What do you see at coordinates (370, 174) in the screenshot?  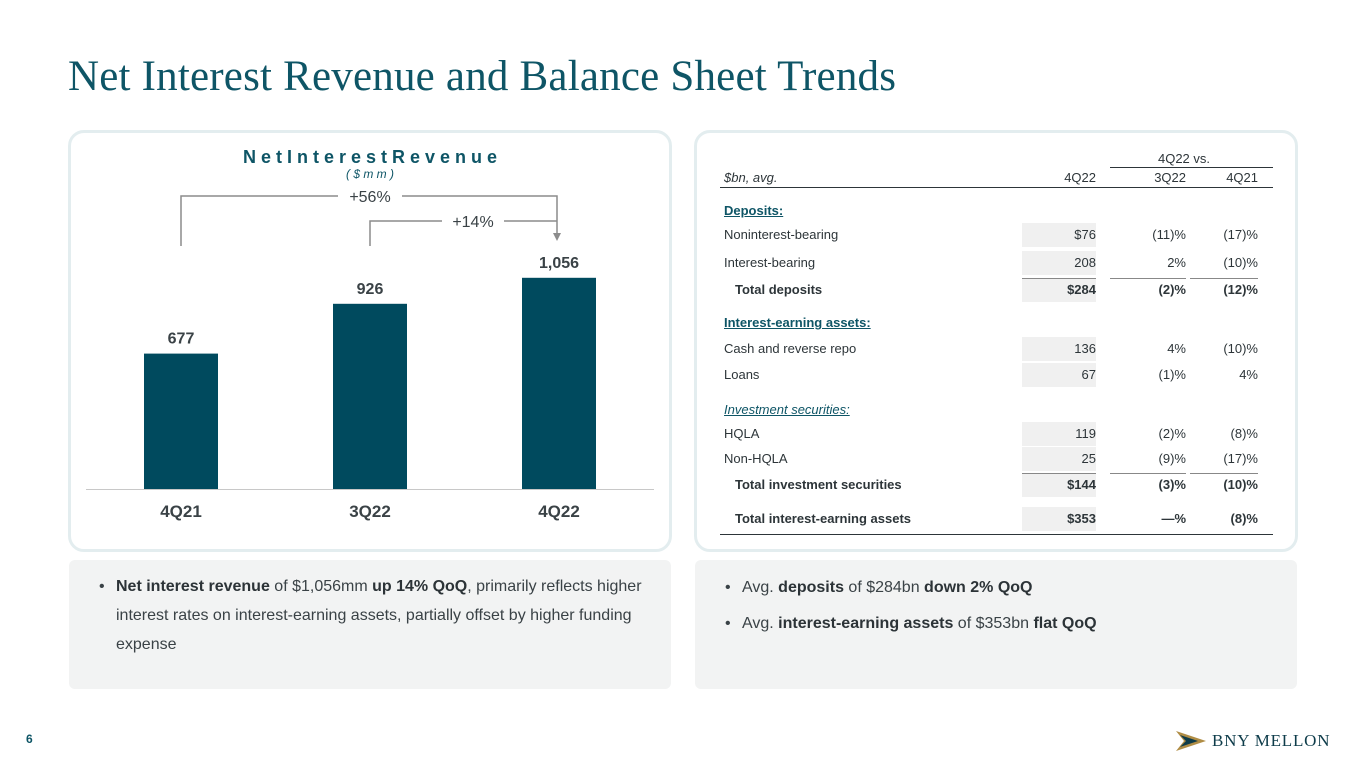 I see `chart-subtitle: ( $ m m )` at bounding box center [370, 174].